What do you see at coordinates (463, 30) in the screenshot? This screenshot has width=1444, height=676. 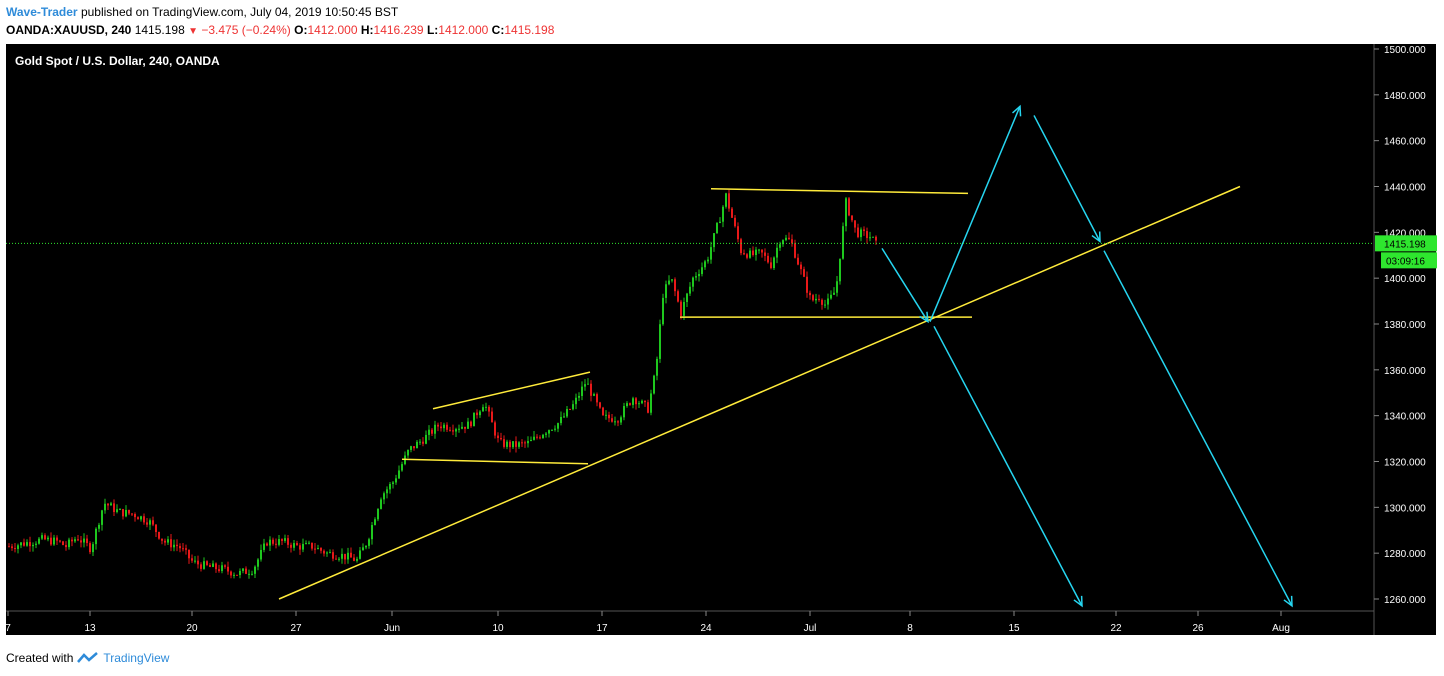 I see `low-value: 1412.000` at bounding box center [463, 30].